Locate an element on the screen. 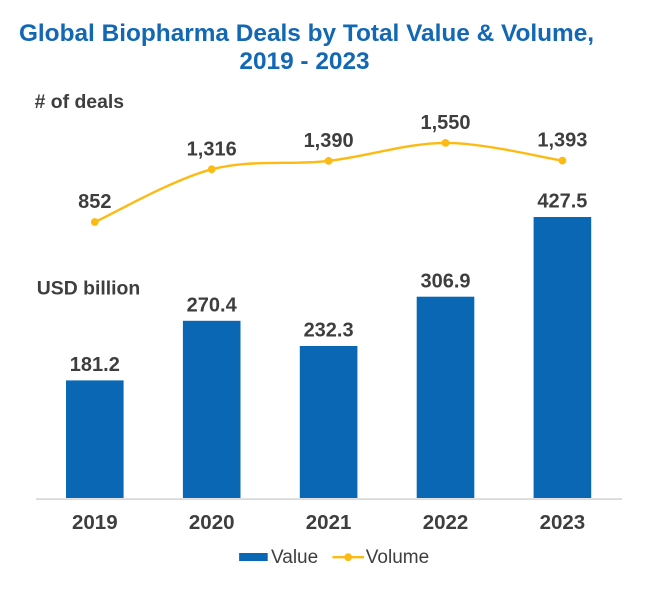  svg-text: 1,393 is located at coordinates (562, 141).